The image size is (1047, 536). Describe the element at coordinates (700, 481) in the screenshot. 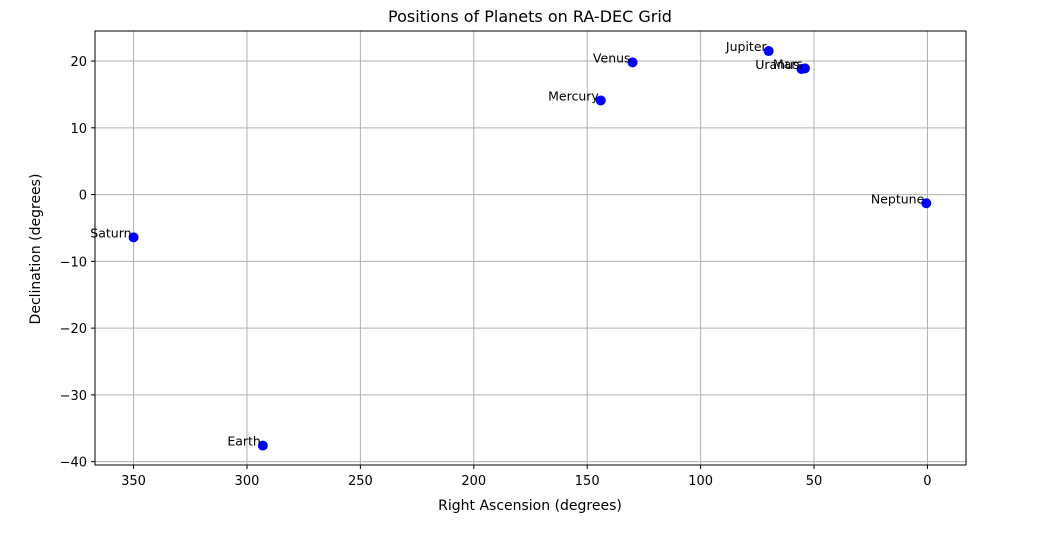

I see `x-tick-label: 100` at that location.